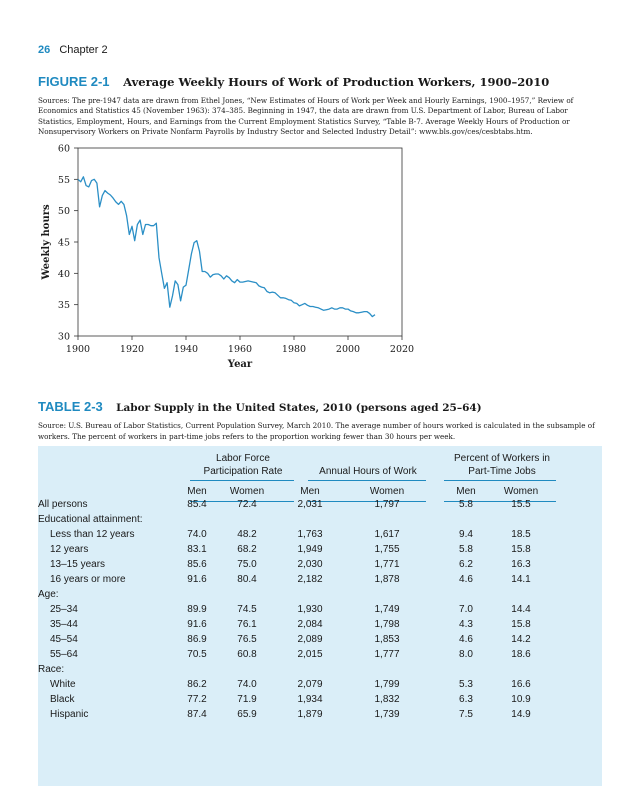 Image resolution: width=638 pixels, height=790 pixels. I want to click on table-cell: 77.2, so click(197, 699).